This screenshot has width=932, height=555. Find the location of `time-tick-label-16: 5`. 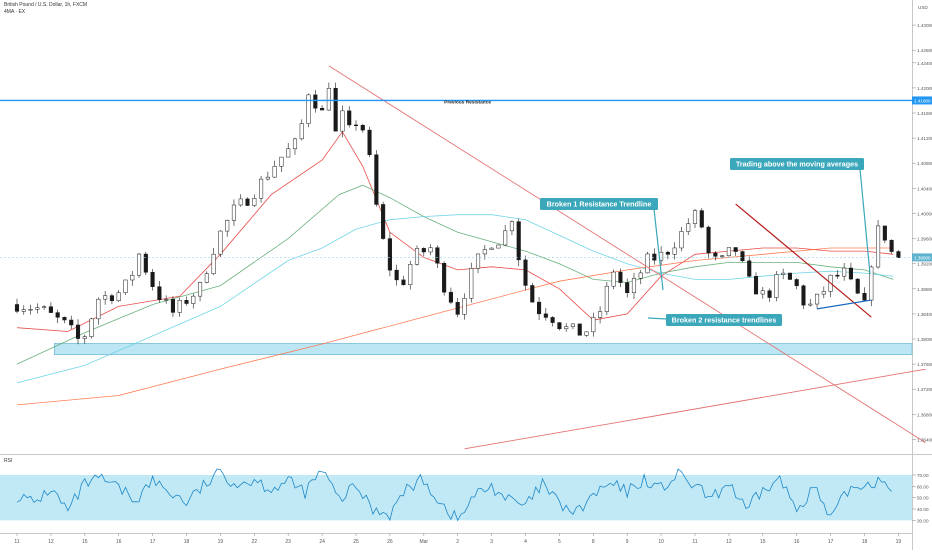

time-tick-label-16: 5 is located at coordinates (559, 542).